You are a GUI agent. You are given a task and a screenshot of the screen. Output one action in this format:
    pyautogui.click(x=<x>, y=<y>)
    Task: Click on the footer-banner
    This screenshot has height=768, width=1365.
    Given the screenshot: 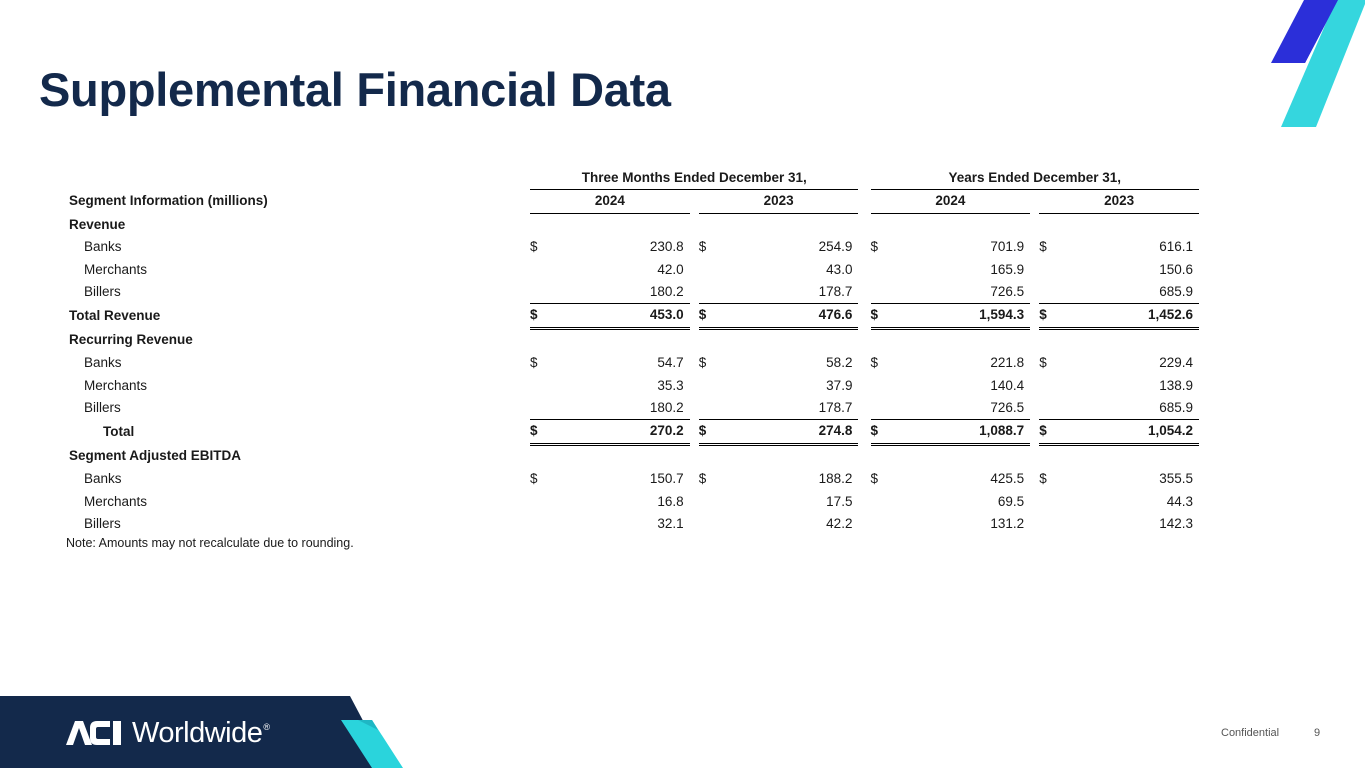 What is the action you would take?
    pyautogui.click(x=201, y=732)
    